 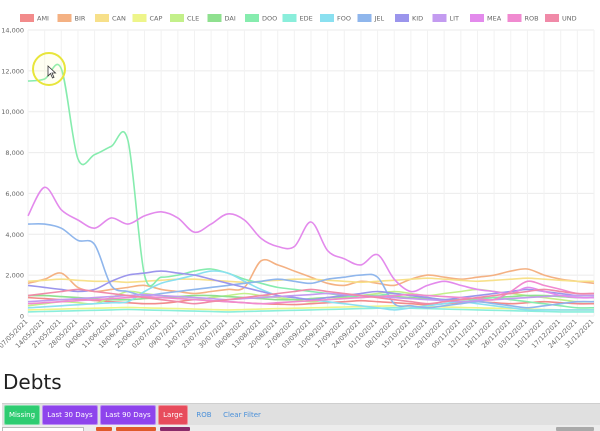 What do you see at coordinates (14, 235) in the screenshot?
I see `y-tick-label: 4,000` at bounding box center [14, 235].